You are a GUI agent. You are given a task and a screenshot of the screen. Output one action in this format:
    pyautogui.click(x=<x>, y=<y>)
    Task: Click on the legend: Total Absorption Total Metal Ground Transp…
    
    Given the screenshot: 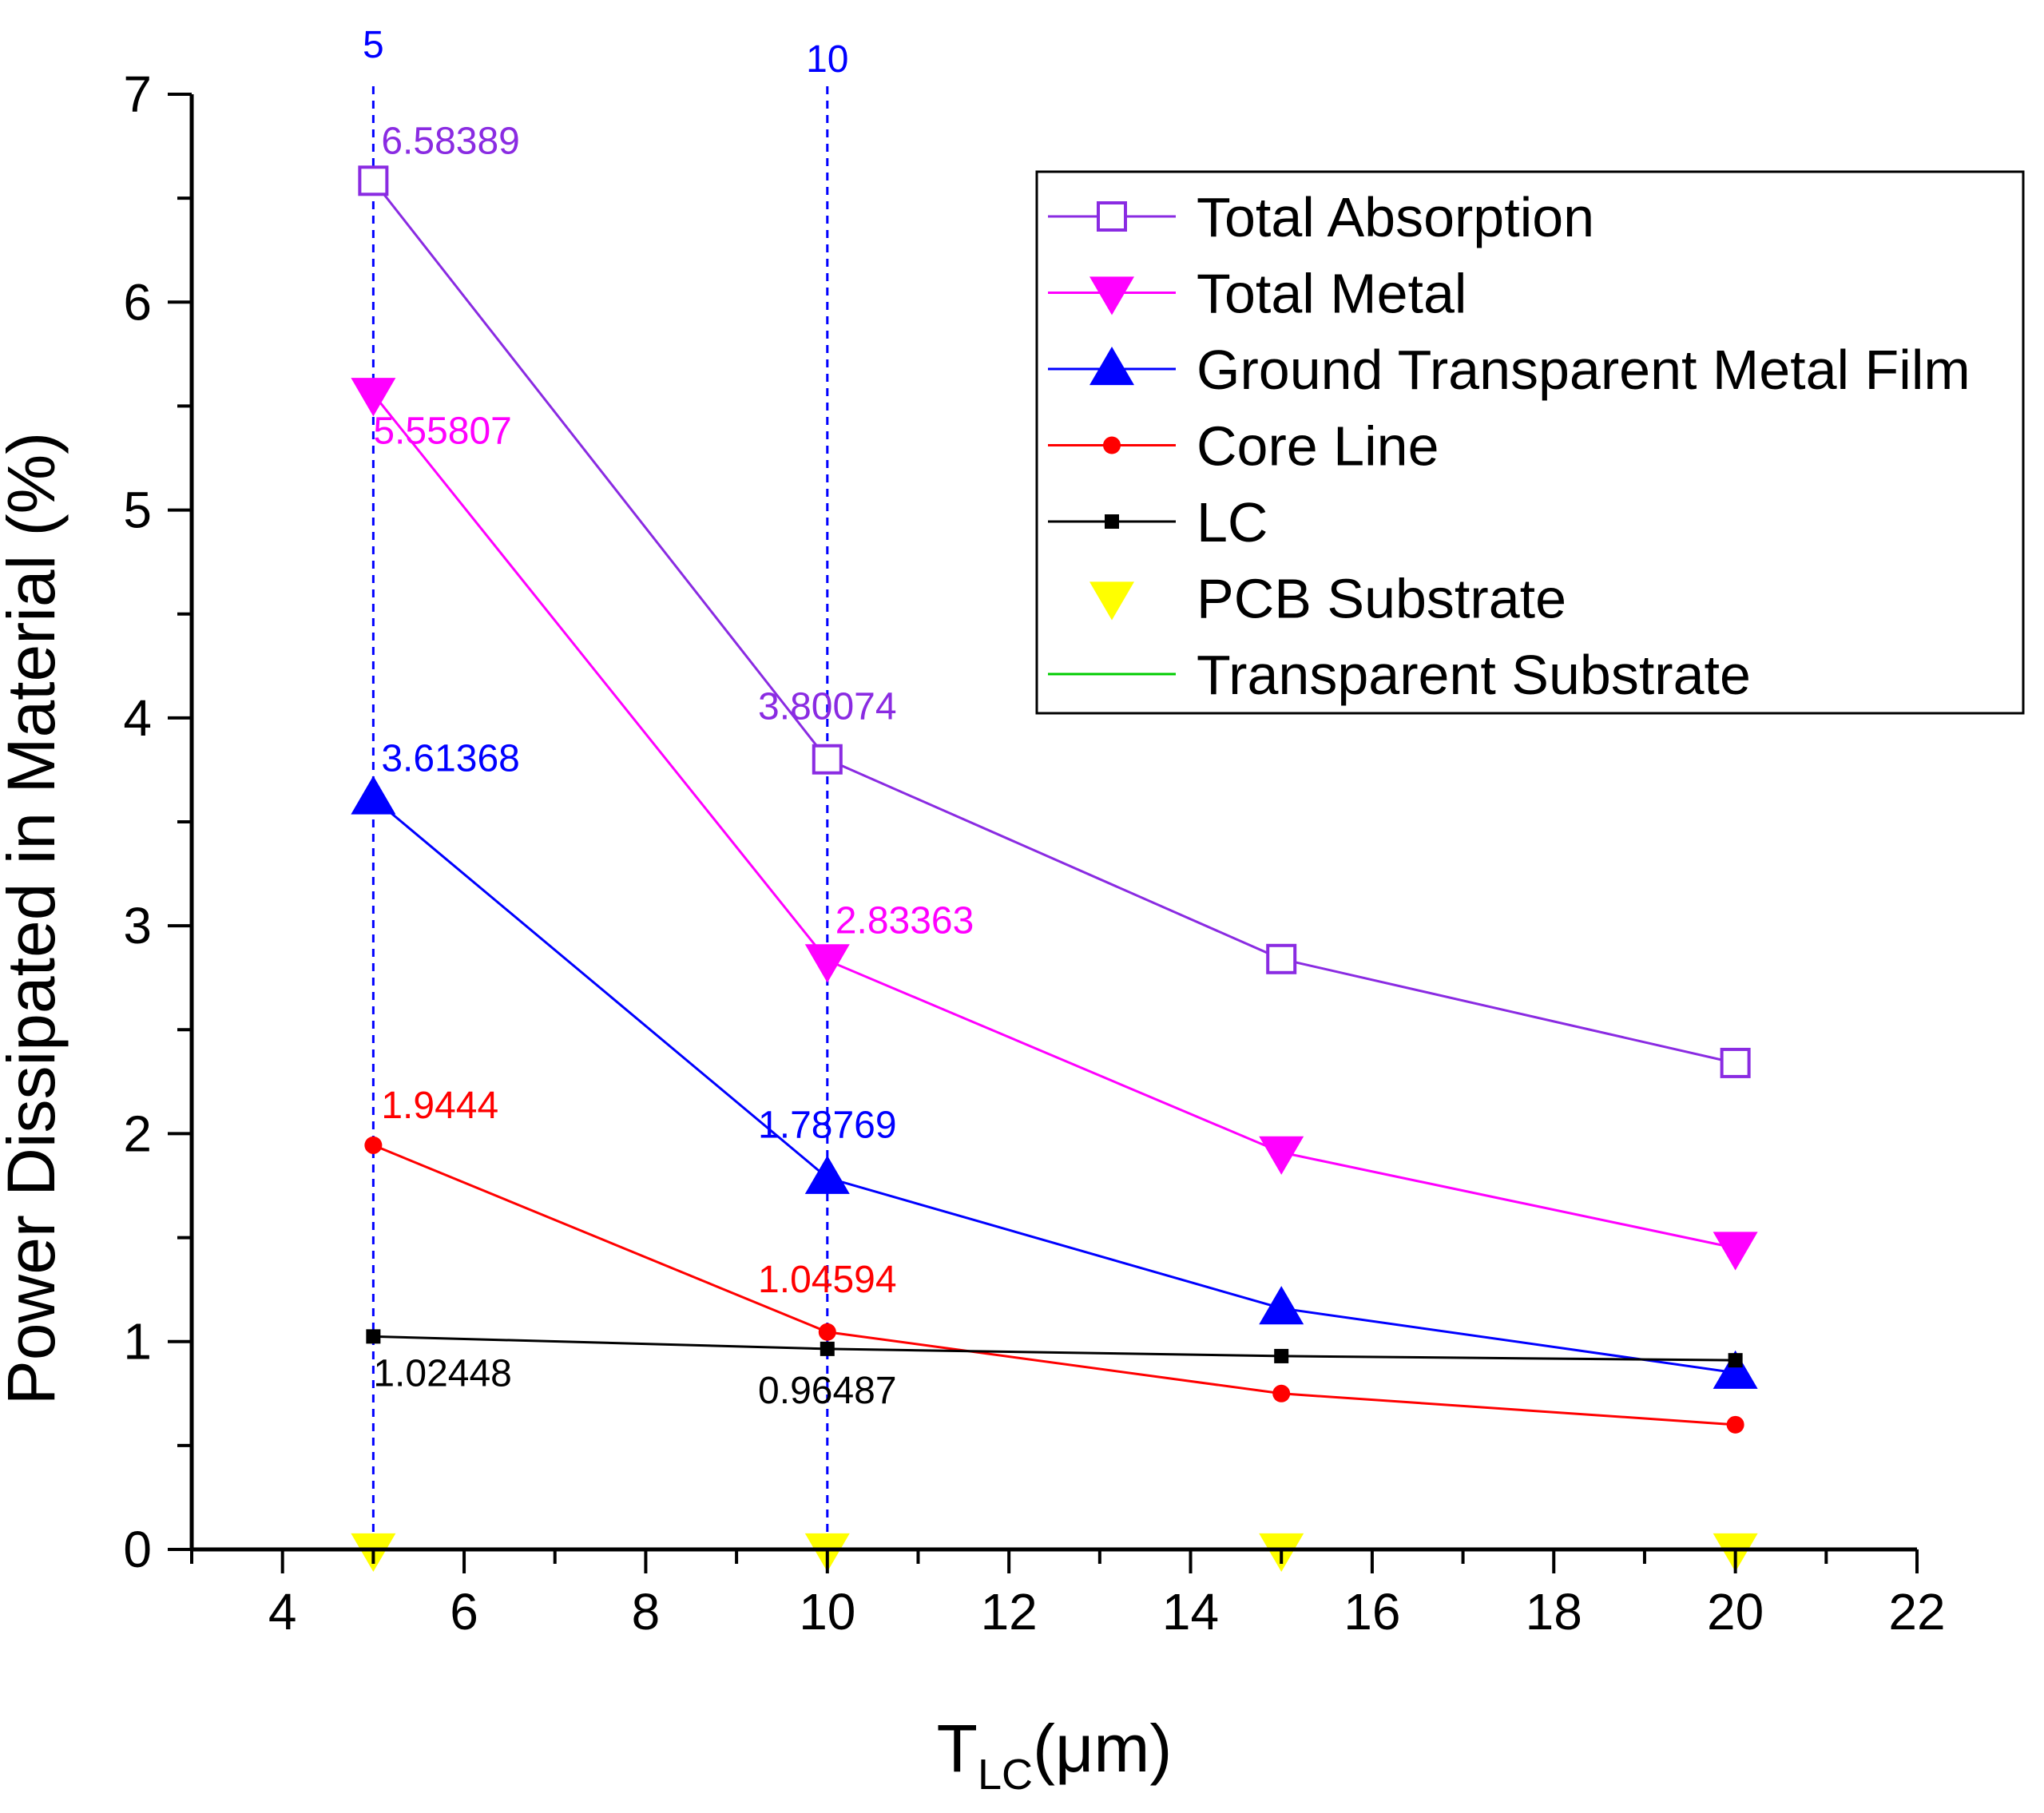 What is the action you would take?
    pyautogui.click(x=1530, y=442)
    